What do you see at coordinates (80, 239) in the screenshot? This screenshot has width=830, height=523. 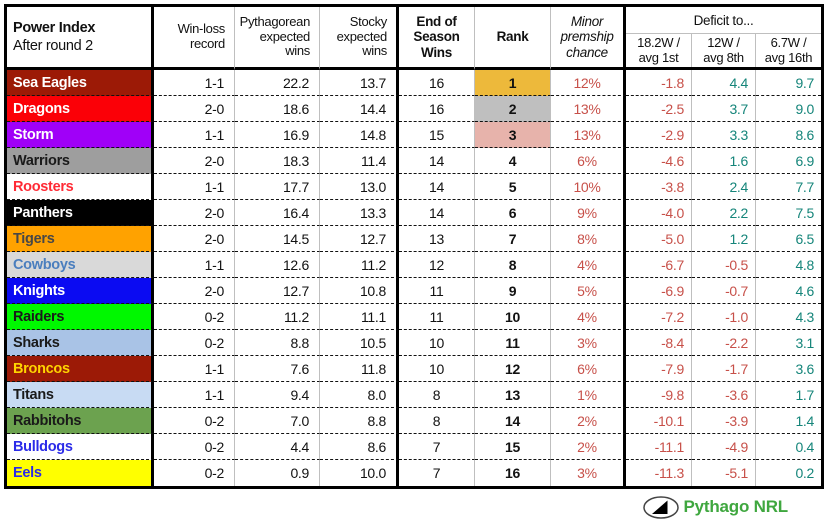 I see `team-name: Tigers` at bounding box center [80, 239].